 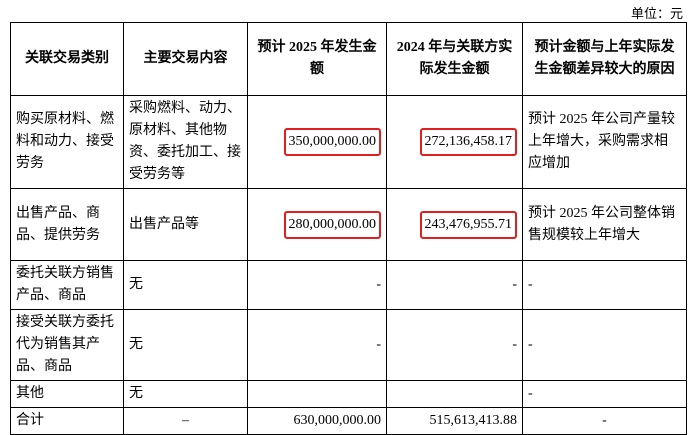 I want to click on highlighted-amount: 272,136,458.17, so click(x=468, y=142).